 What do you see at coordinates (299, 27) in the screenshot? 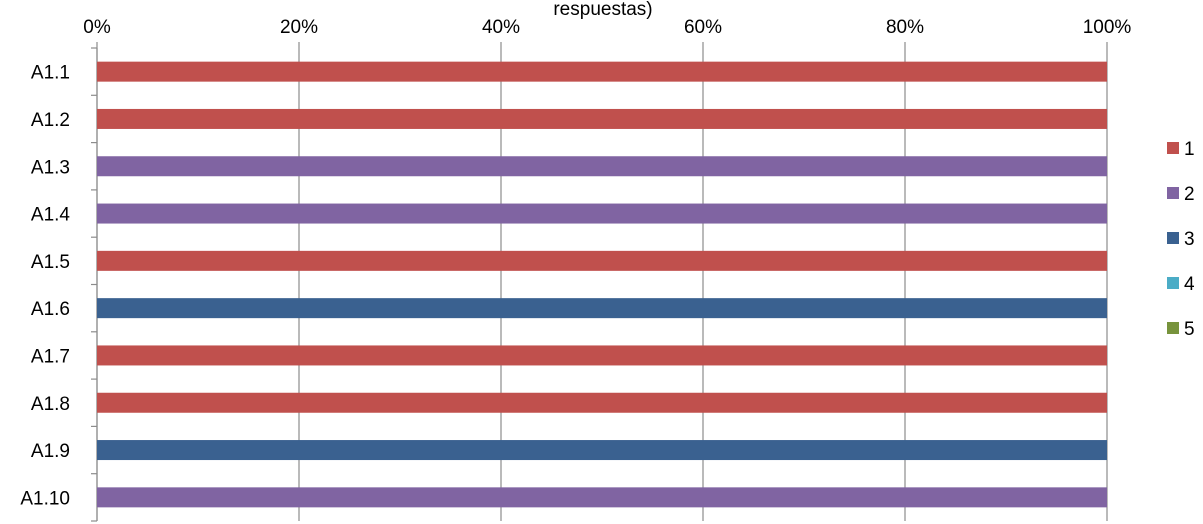
I see `x-tick-label: 20%` at bounding box center [299, 27].